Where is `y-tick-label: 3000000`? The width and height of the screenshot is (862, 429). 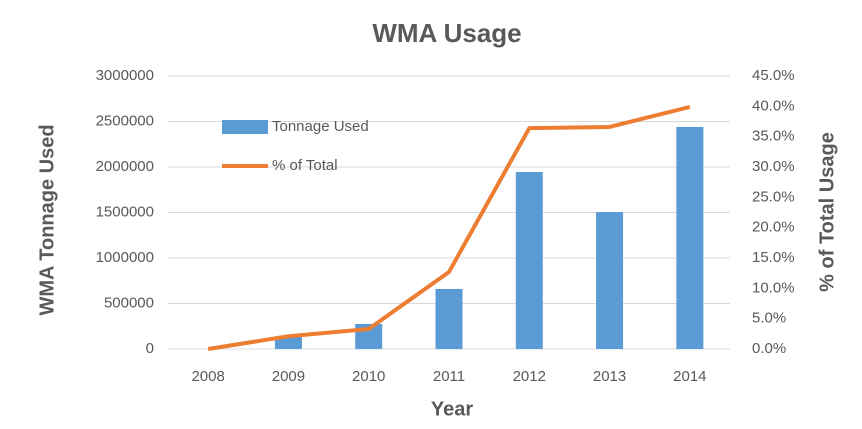 y-tick-label: 3000000 is located at coordinates (125, 75).